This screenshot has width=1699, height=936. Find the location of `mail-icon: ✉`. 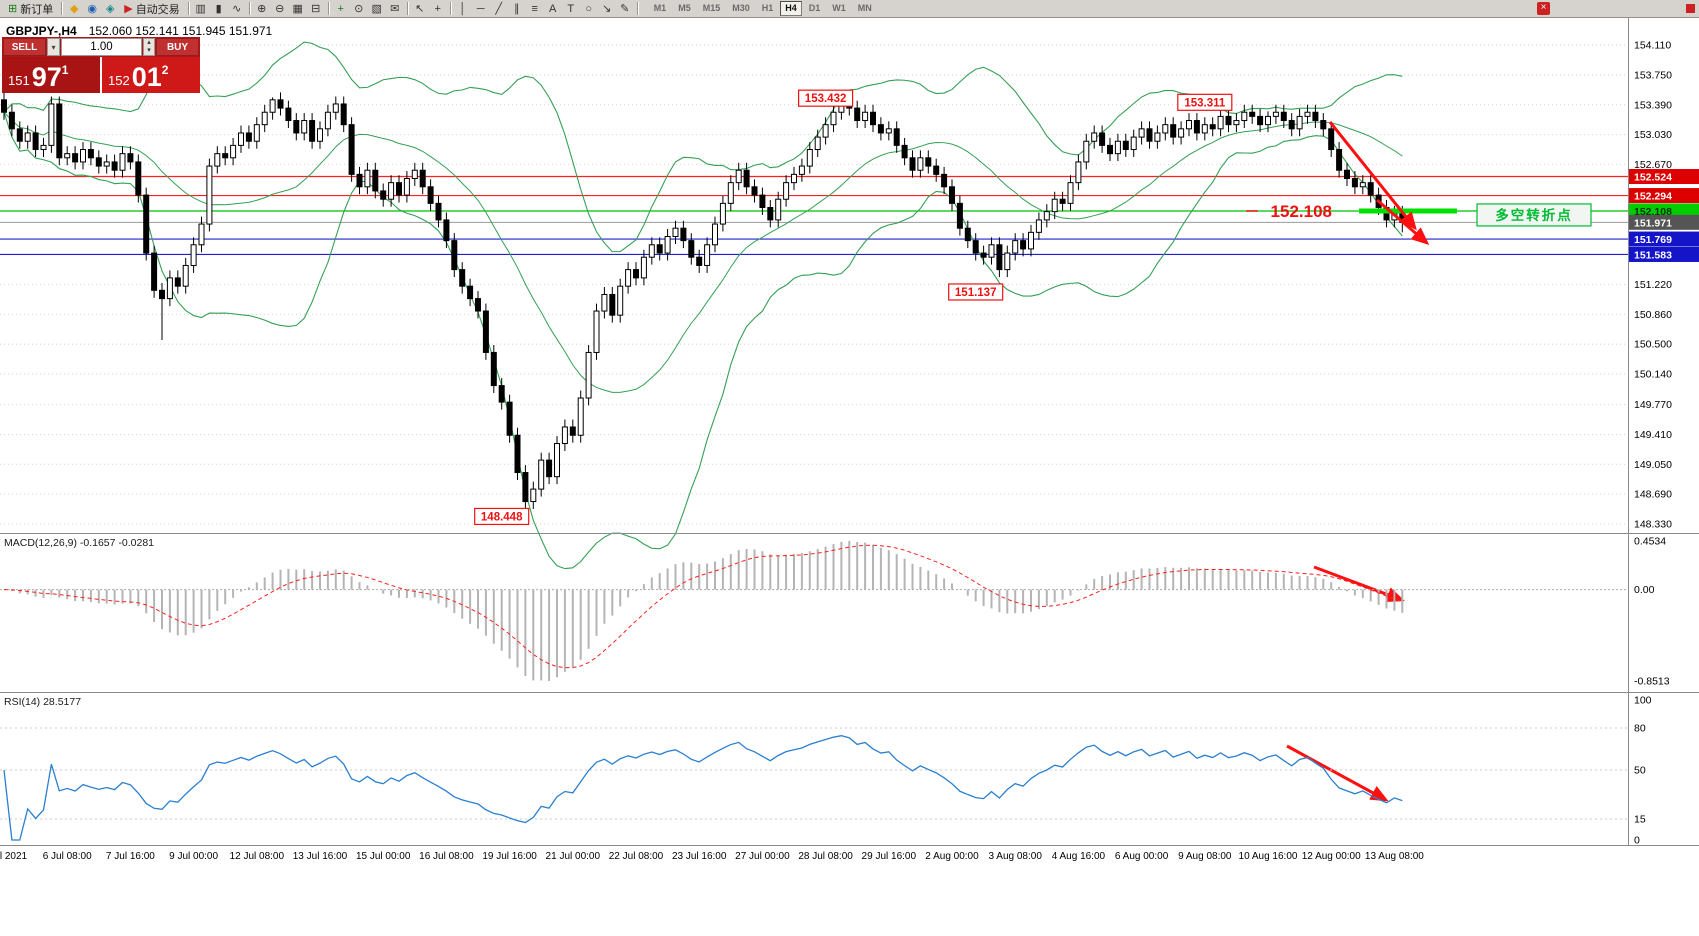

mail-icon: ✉ is located at coordinates (395, 9).